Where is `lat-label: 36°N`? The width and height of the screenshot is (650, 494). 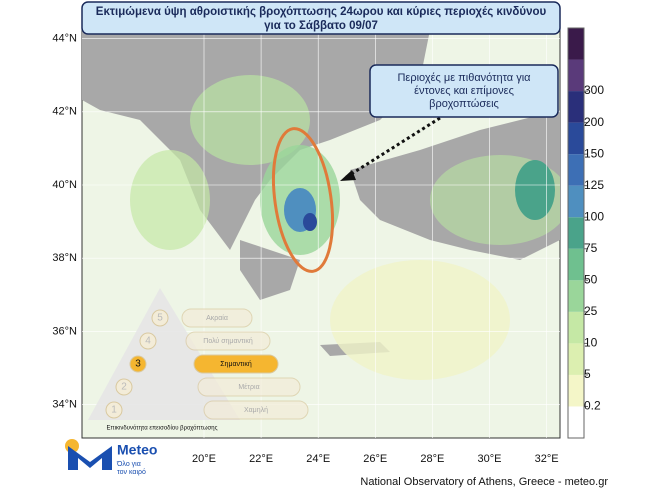
lat-label: 36°N is located at coordinates (64, 331).